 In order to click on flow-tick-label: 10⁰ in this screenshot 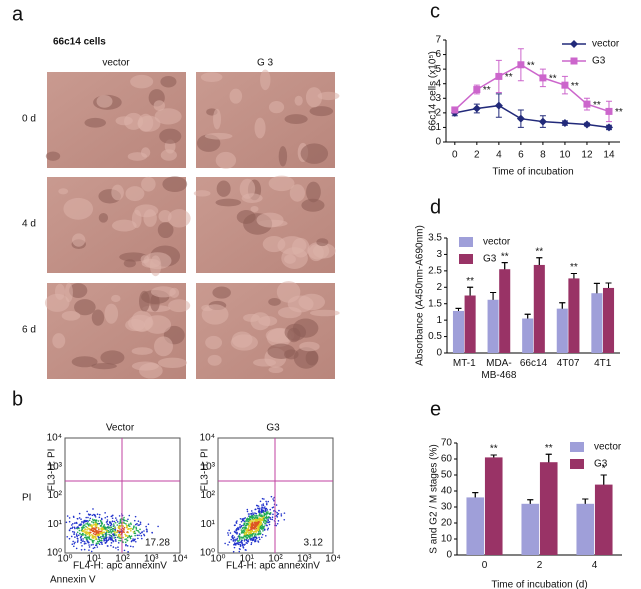, I will do `click(54, 553)`.